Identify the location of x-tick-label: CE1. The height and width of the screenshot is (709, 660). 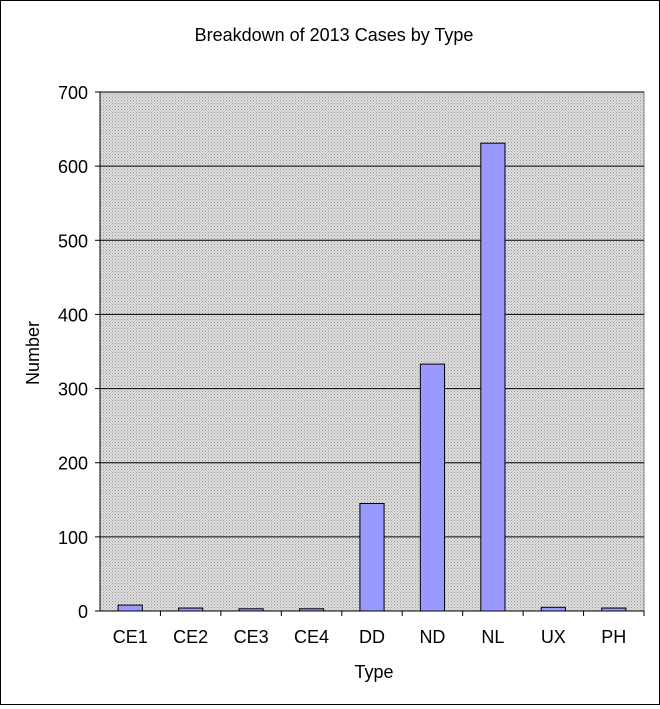
(130, 637).